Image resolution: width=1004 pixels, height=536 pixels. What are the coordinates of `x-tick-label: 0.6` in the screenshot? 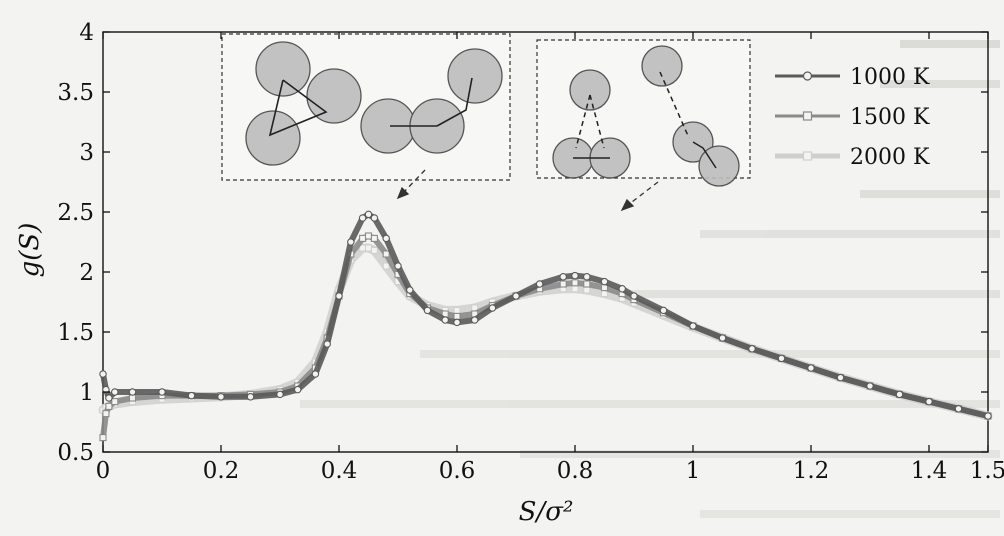 It's located at (457, 471).